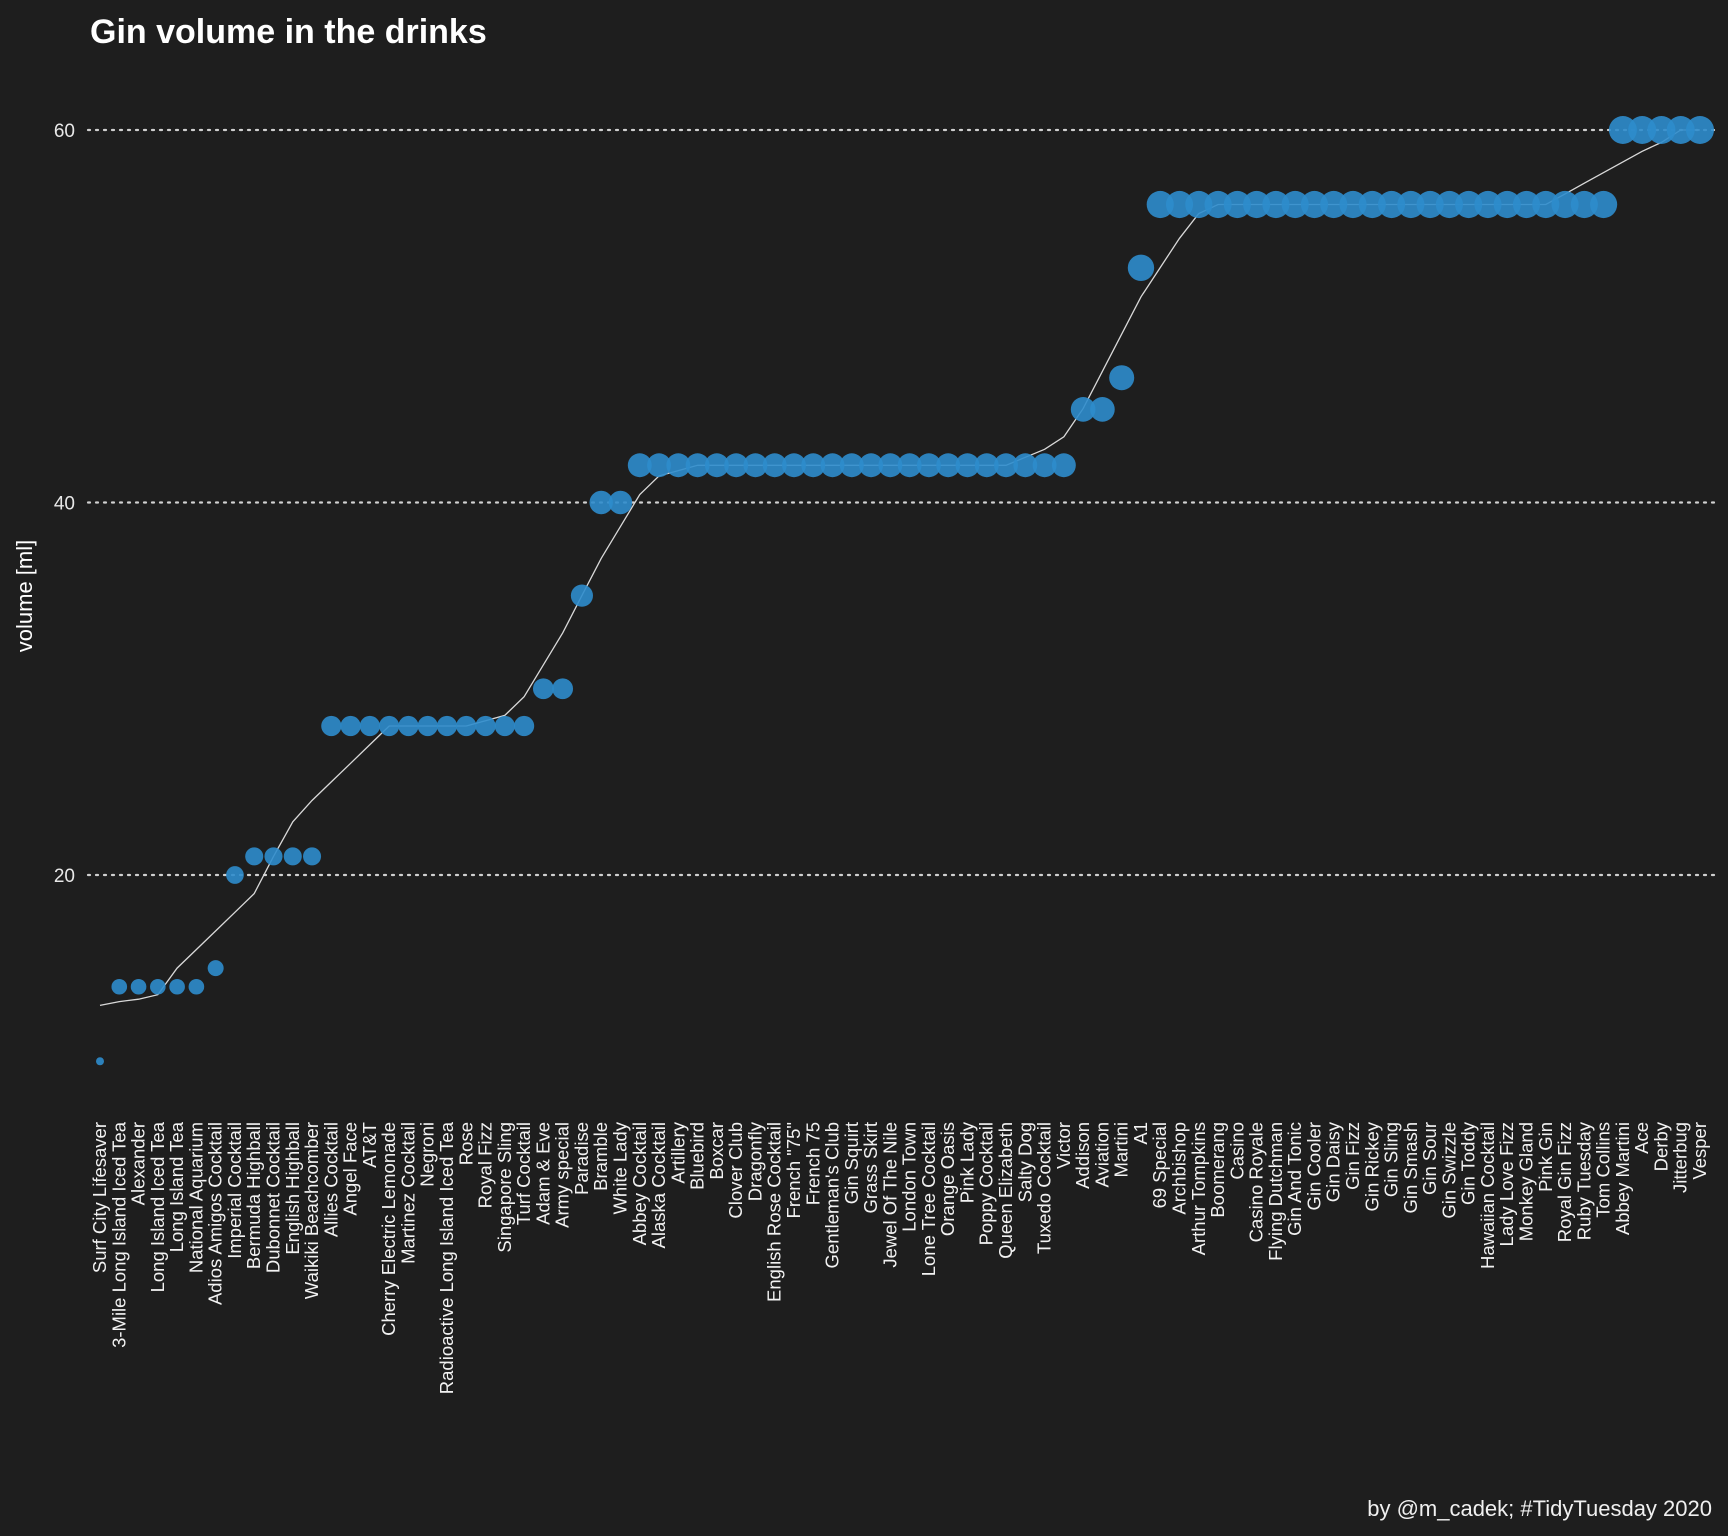 Image resolution: width=1728 pixels, height=1536 pixels. Describe the element at coordinates (542, 1173) in the screenshot. I see `x-tick-label: Adam & Eve` at that location.